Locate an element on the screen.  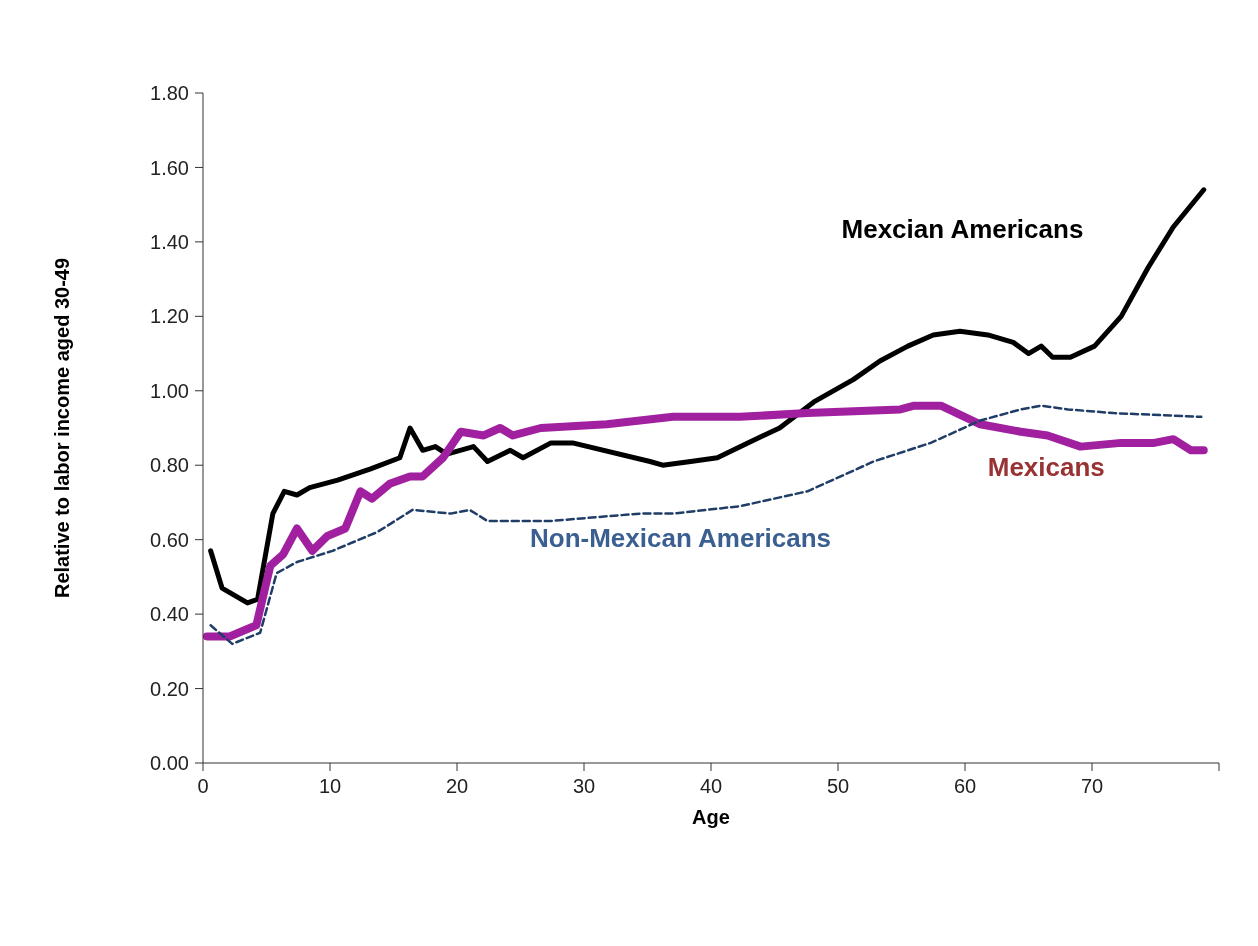
y-tick-label: 0.40 is located at coordinates (169, 614).